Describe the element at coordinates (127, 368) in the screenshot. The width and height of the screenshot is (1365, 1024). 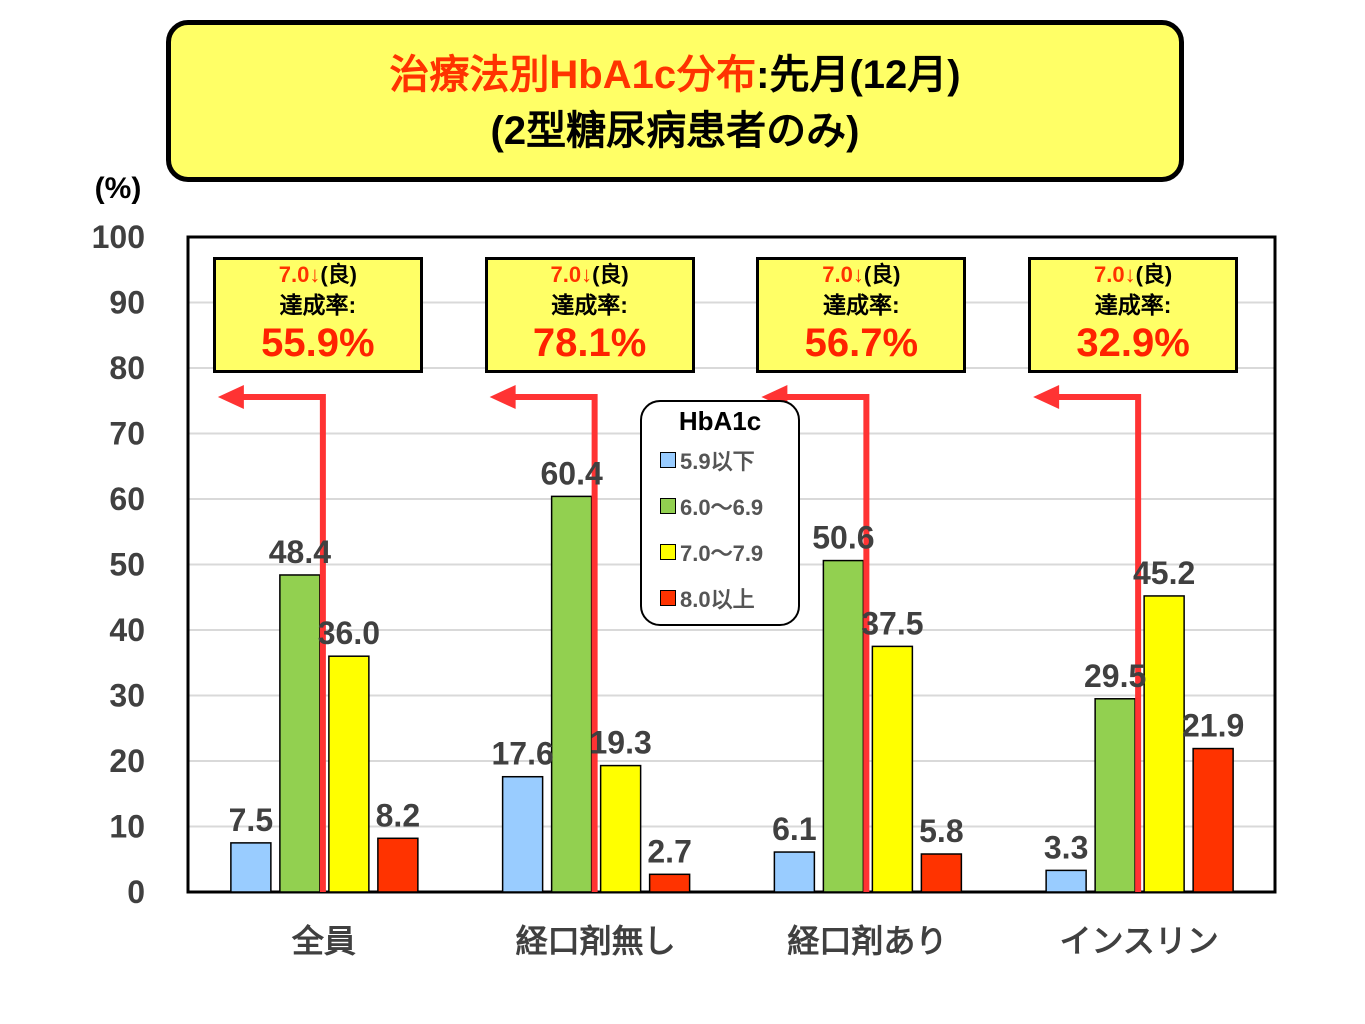
I see `y-tick-label: 80` at that location.